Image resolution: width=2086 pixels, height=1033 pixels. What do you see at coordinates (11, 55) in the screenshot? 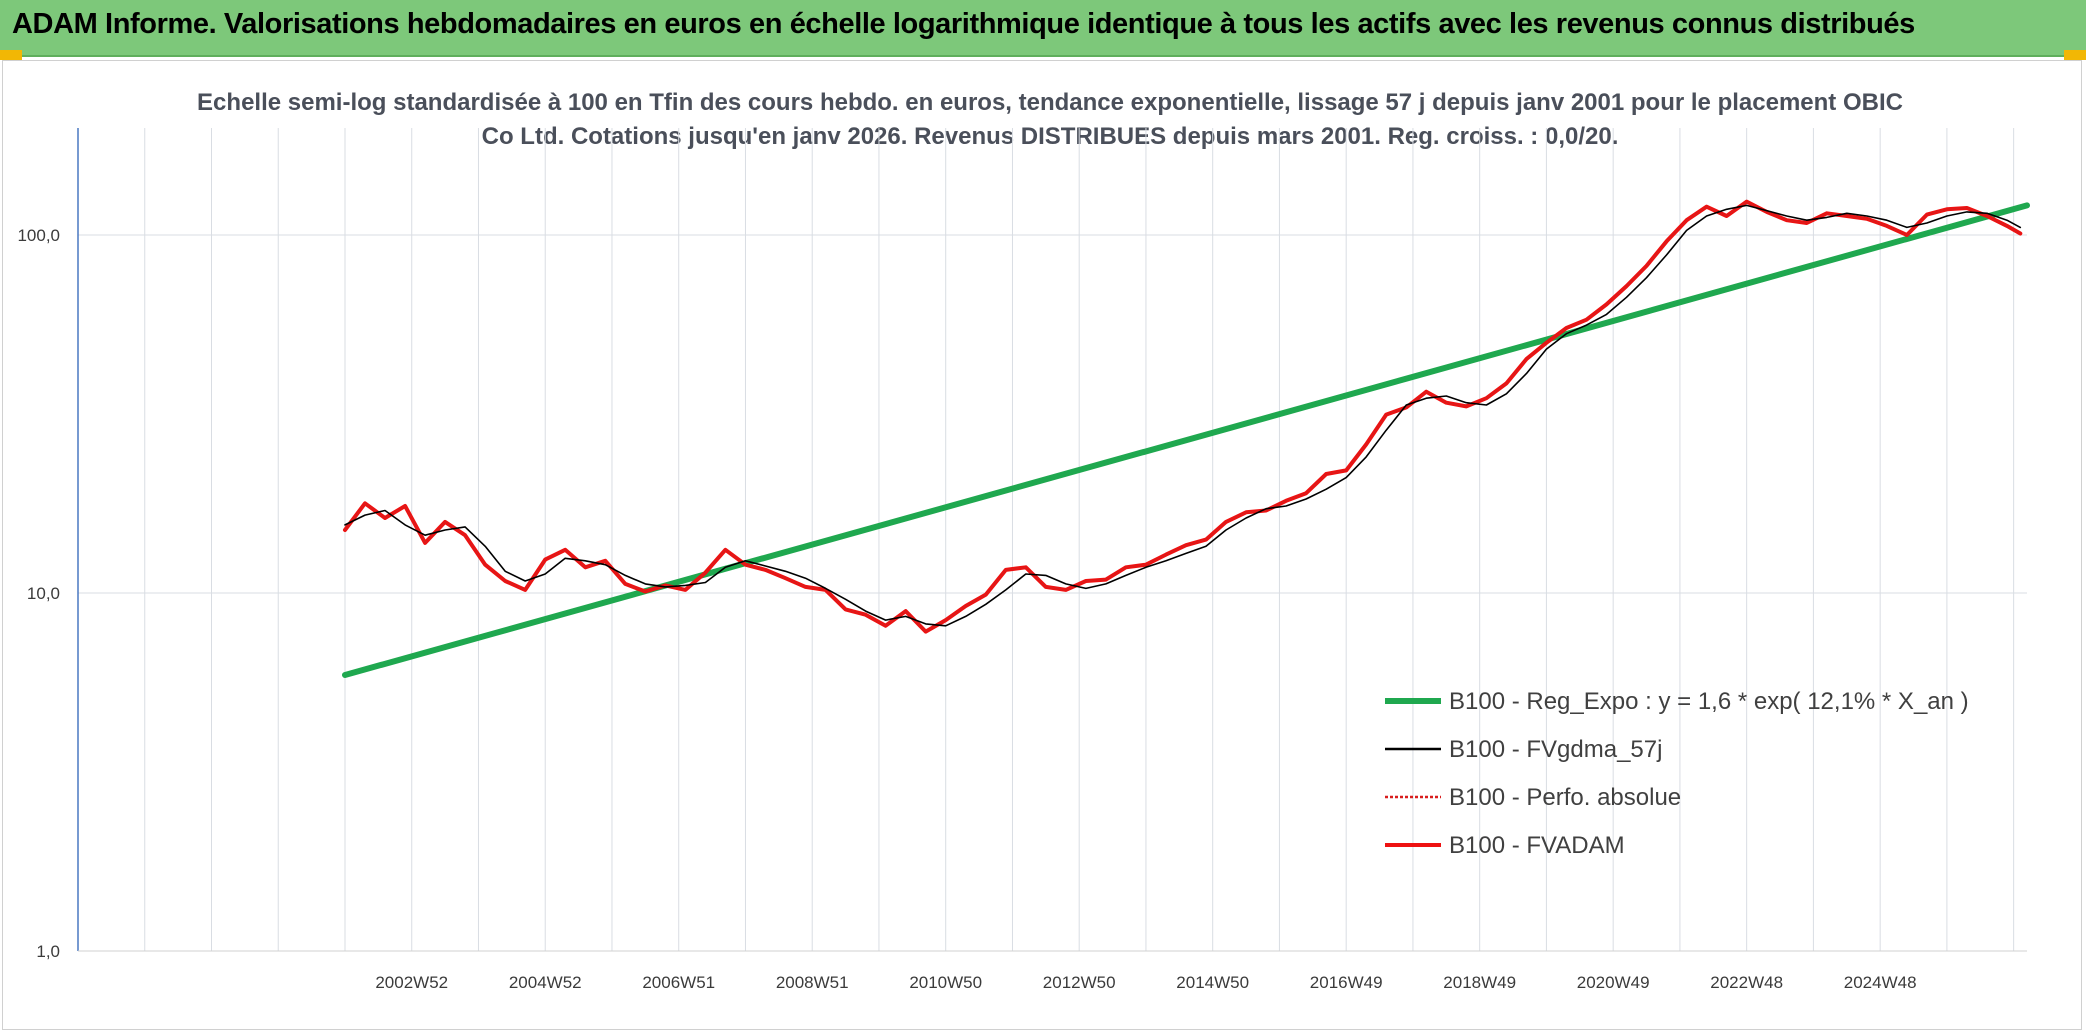
I see `corner-accent-left` at bounding box center [11, 55].